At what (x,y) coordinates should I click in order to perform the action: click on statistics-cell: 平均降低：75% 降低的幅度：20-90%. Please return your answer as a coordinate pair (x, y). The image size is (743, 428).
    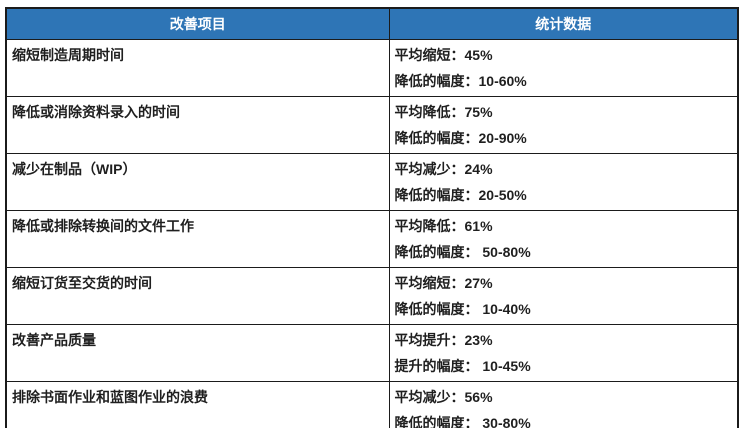
    Looking at the image, I should click on (563, 125).